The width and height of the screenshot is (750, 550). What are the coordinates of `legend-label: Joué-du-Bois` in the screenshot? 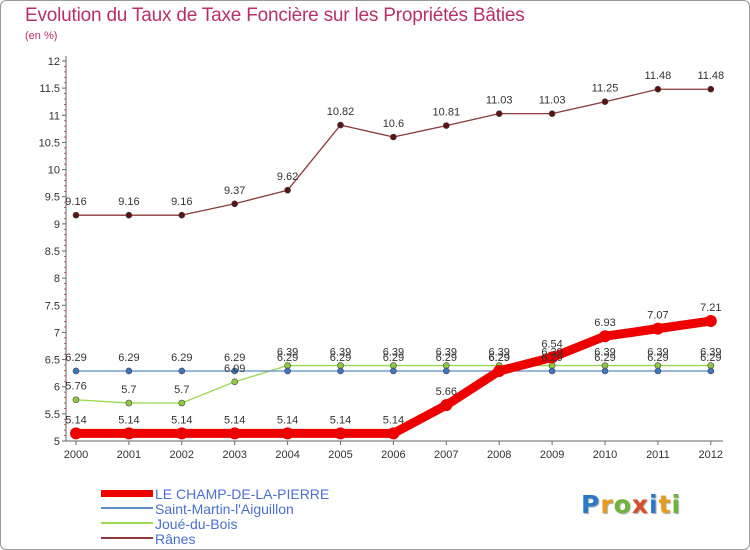 It's located at (196, 523).